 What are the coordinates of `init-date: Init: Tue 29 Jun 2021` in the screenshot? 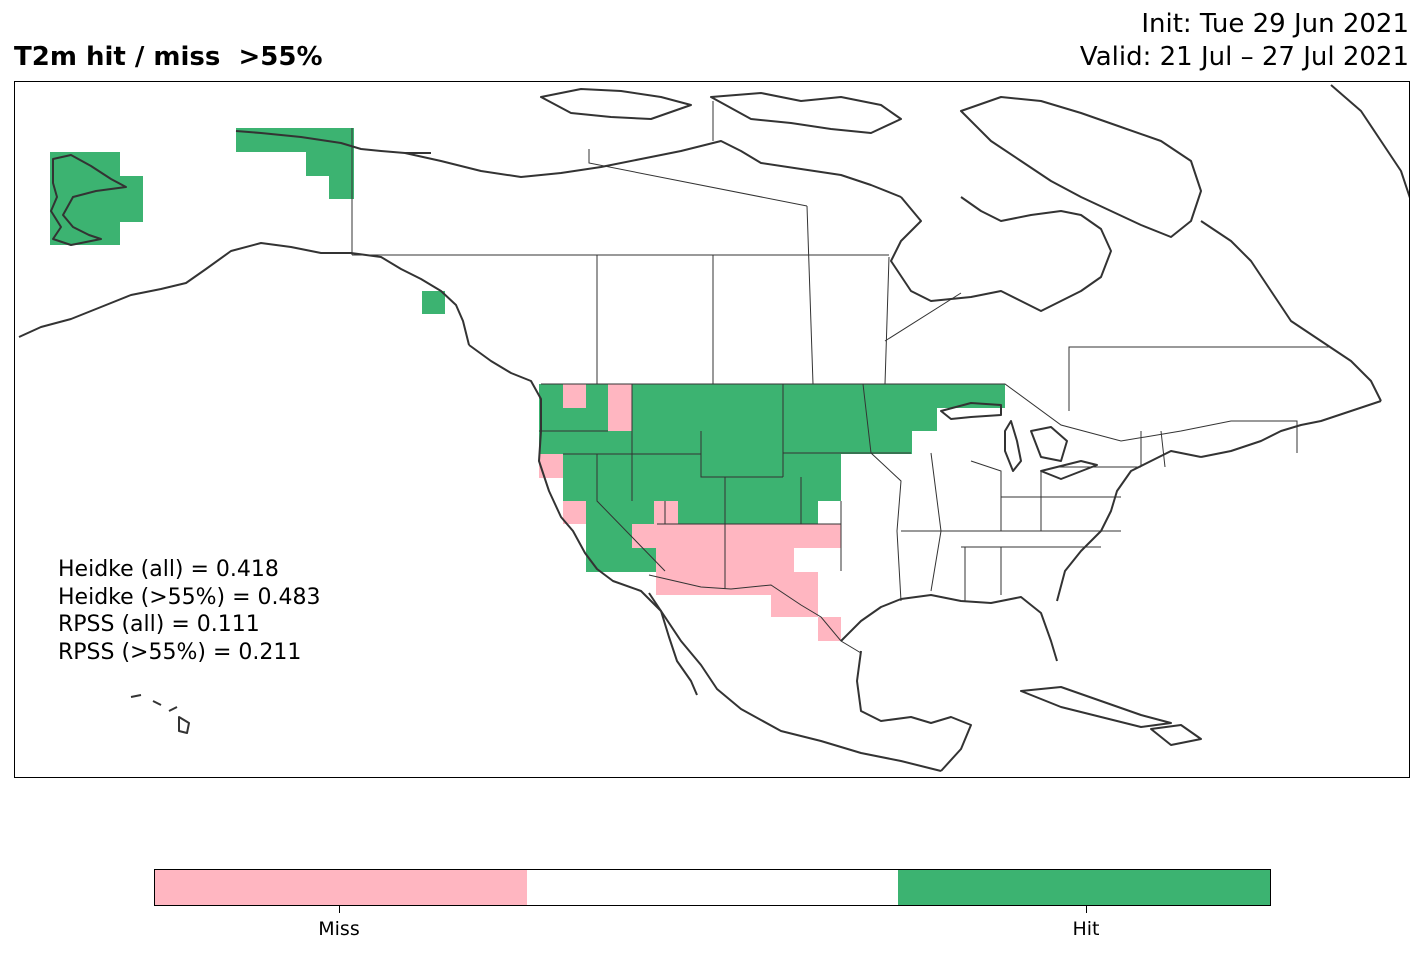 It's located at (1275, 24).